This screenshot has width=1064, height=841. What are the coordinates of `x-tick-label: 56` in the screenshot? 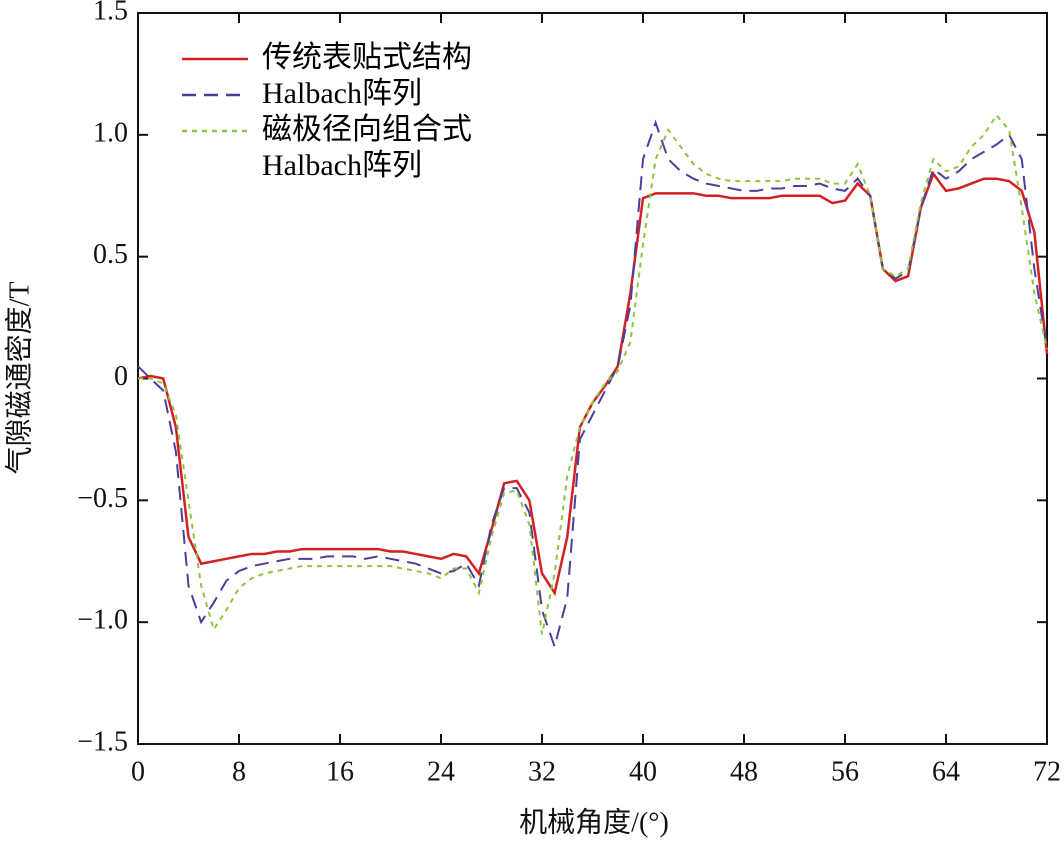 It's located at (845, 771).